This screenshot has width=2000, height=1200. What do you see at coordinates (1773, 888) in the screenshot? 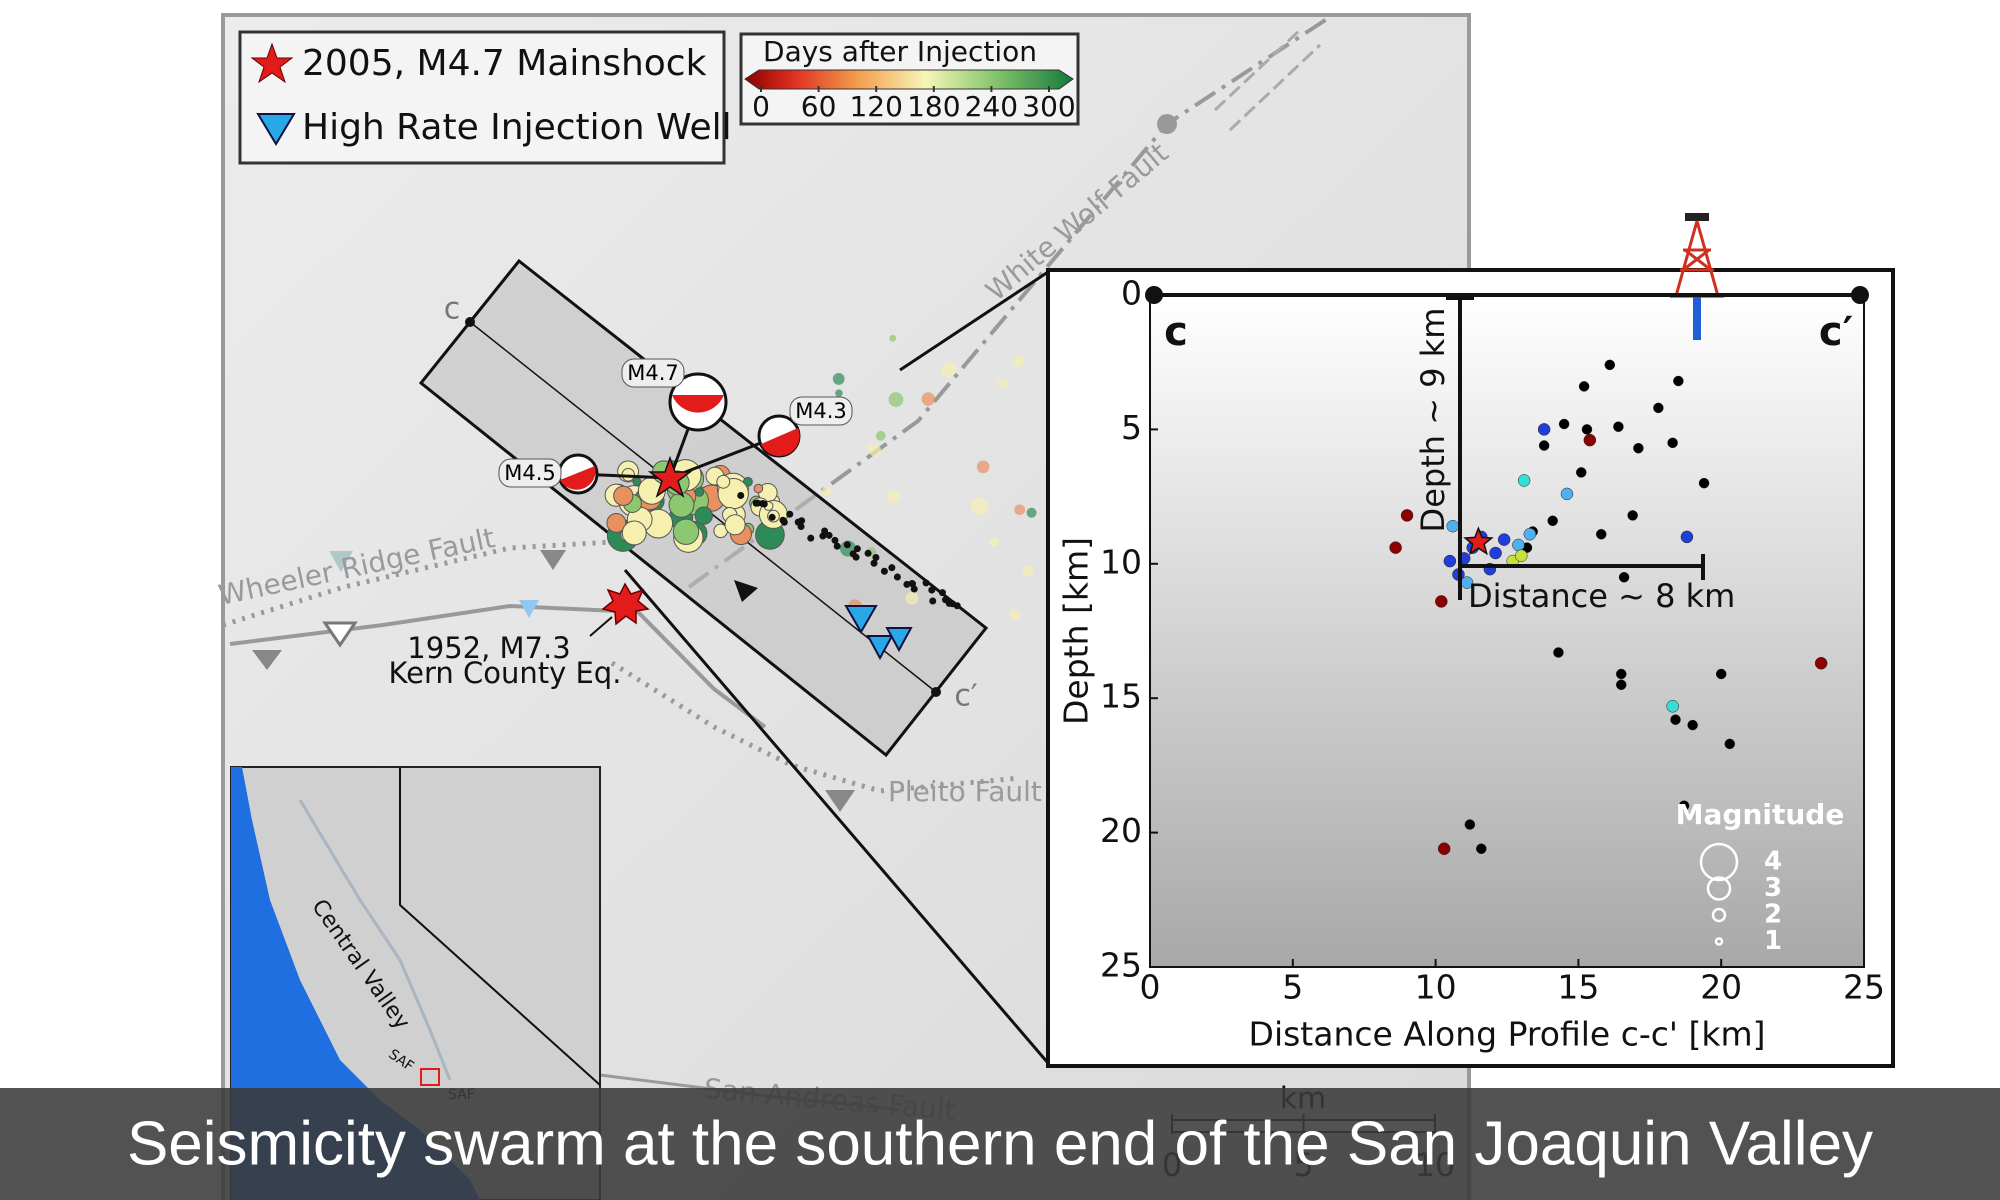
I see `magnitude-legend-label: 3` at bounding box center [1773, 888].